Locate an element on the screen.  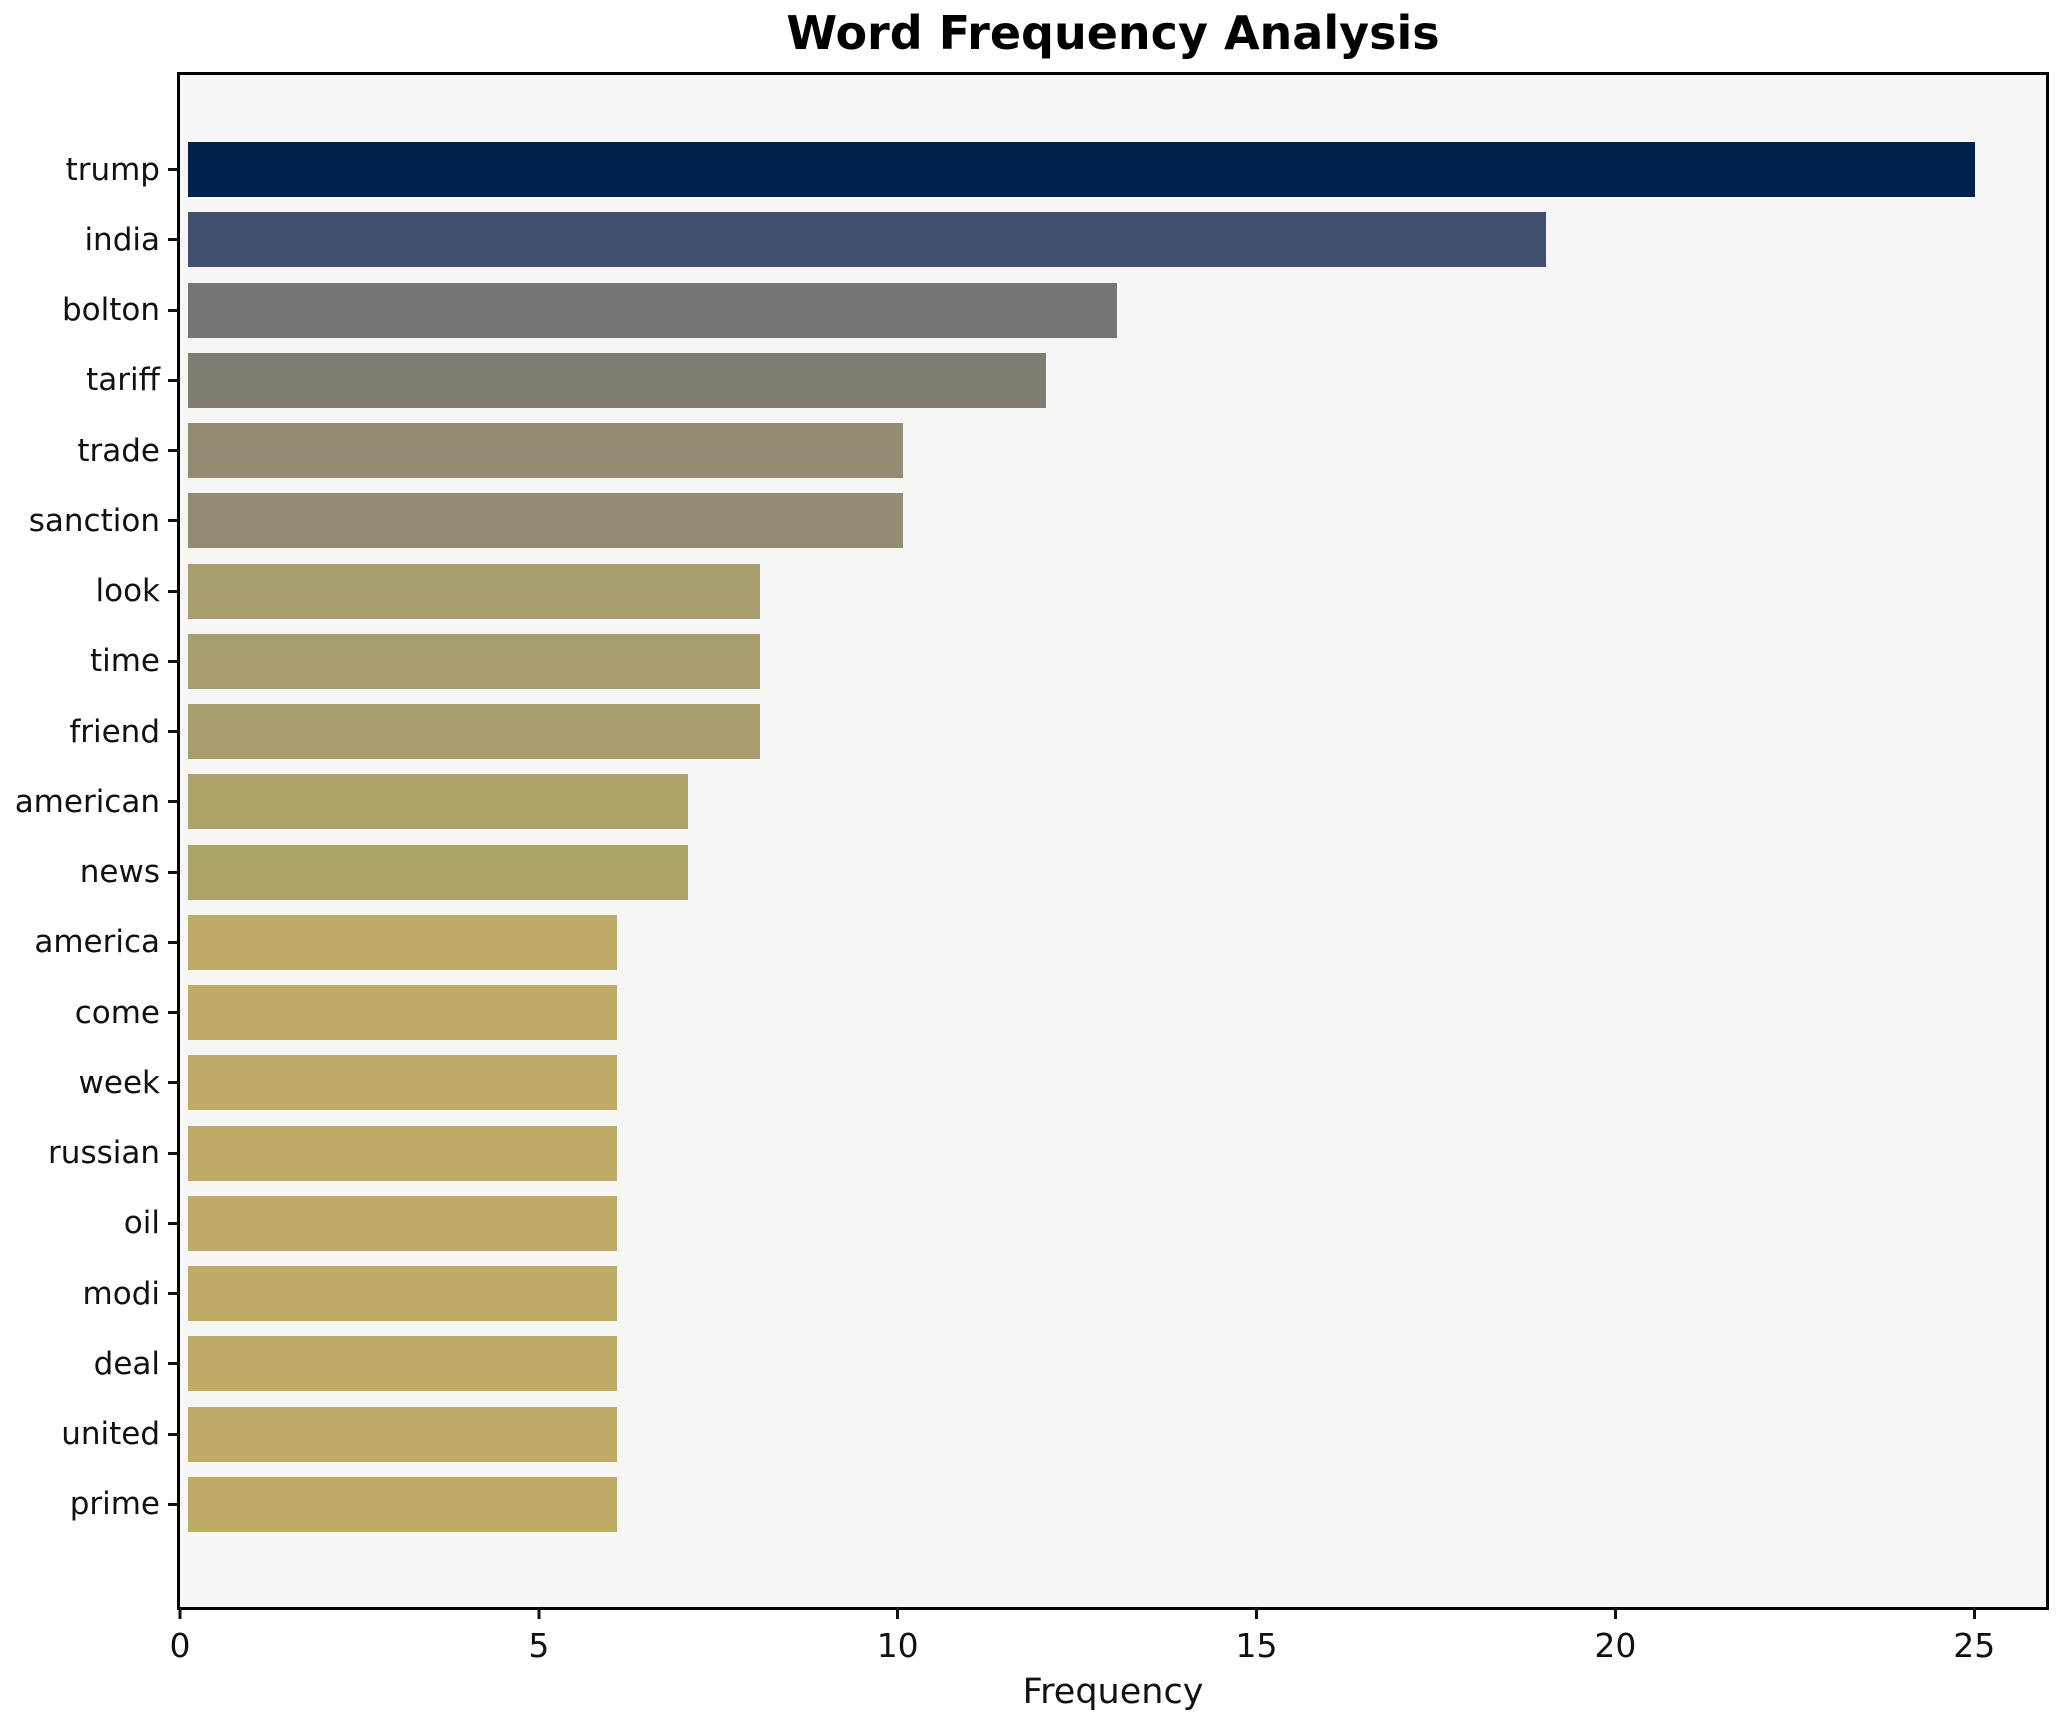
bar-row-trump: trump is located at coordinates (1023, 169).